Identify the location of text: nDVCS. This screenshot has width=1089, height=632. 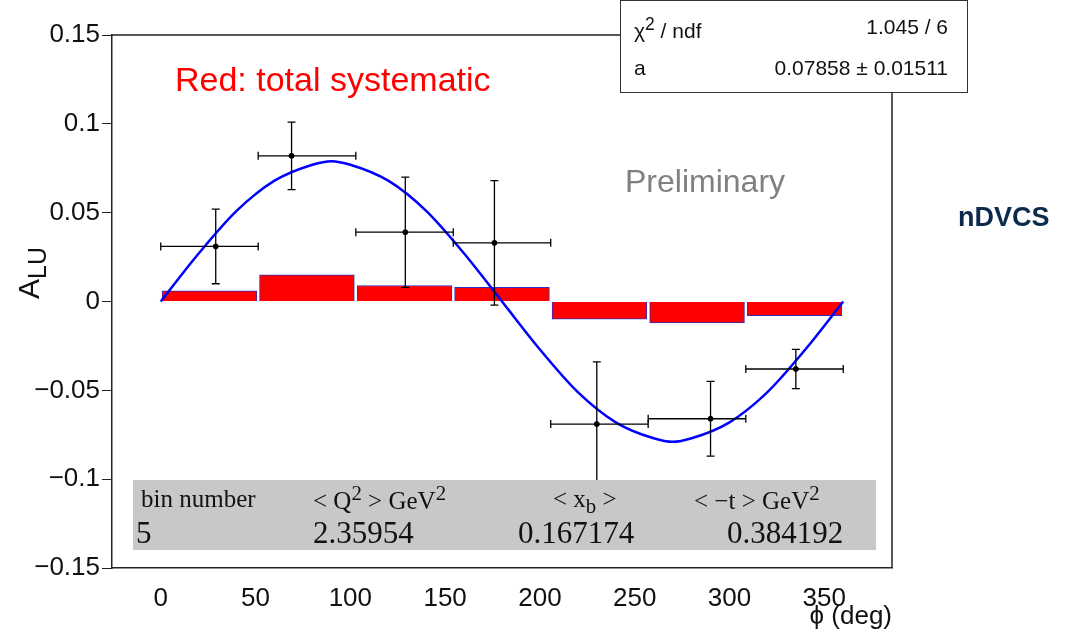
(1004, 217).